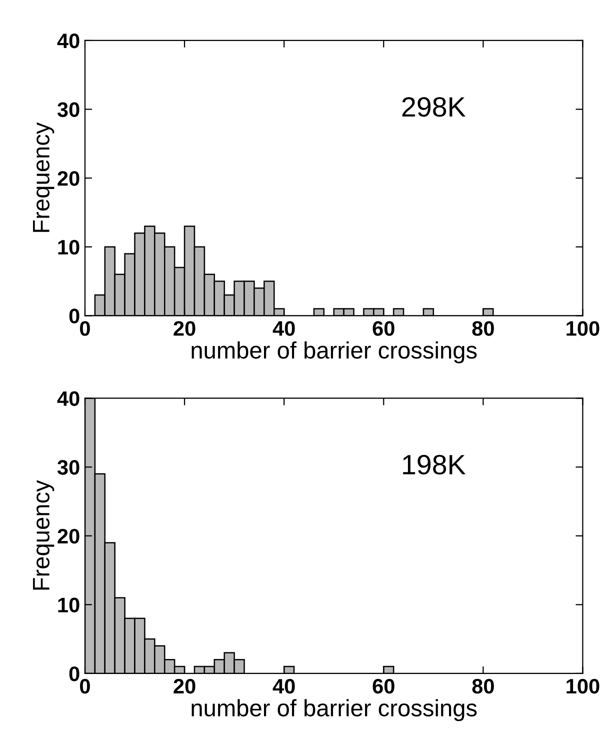  What do you see at coordinates (434, 107) in the screenshot?
I see `annotation: 298K` at bounding box center [434, 107].